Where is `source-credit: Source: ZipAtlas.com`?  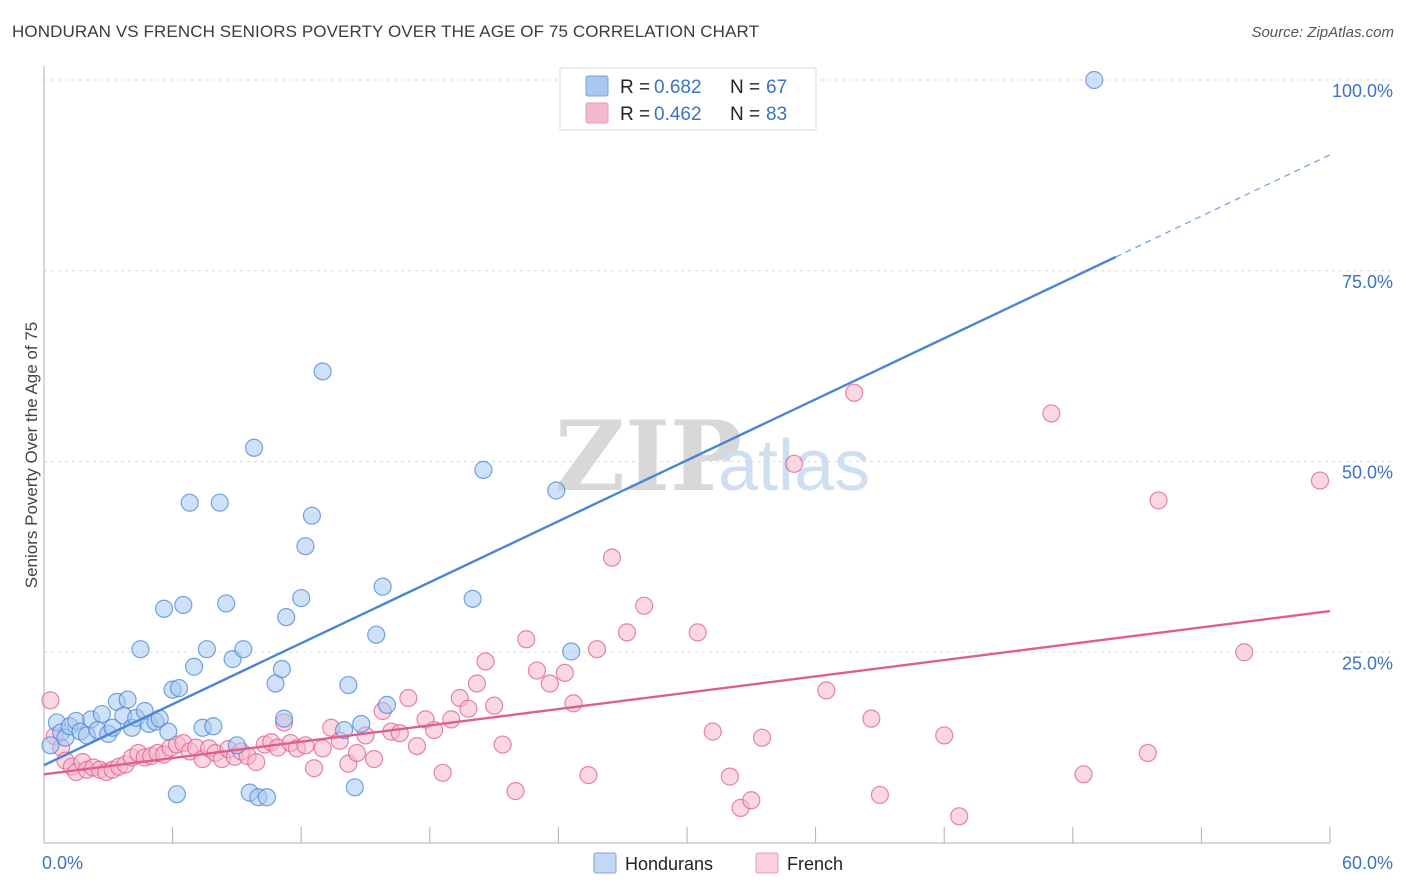 source-credit: Source: ZipAtlas.com is located at coordinates (1322, 32).